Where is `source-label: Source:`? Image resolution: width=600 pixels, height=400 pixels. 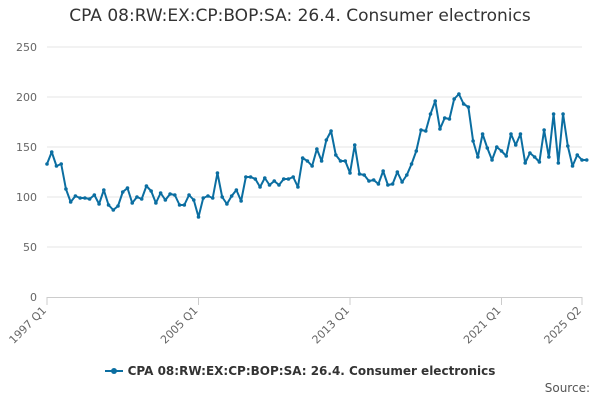
source-label: Source: is located at coordinates (567, 388).